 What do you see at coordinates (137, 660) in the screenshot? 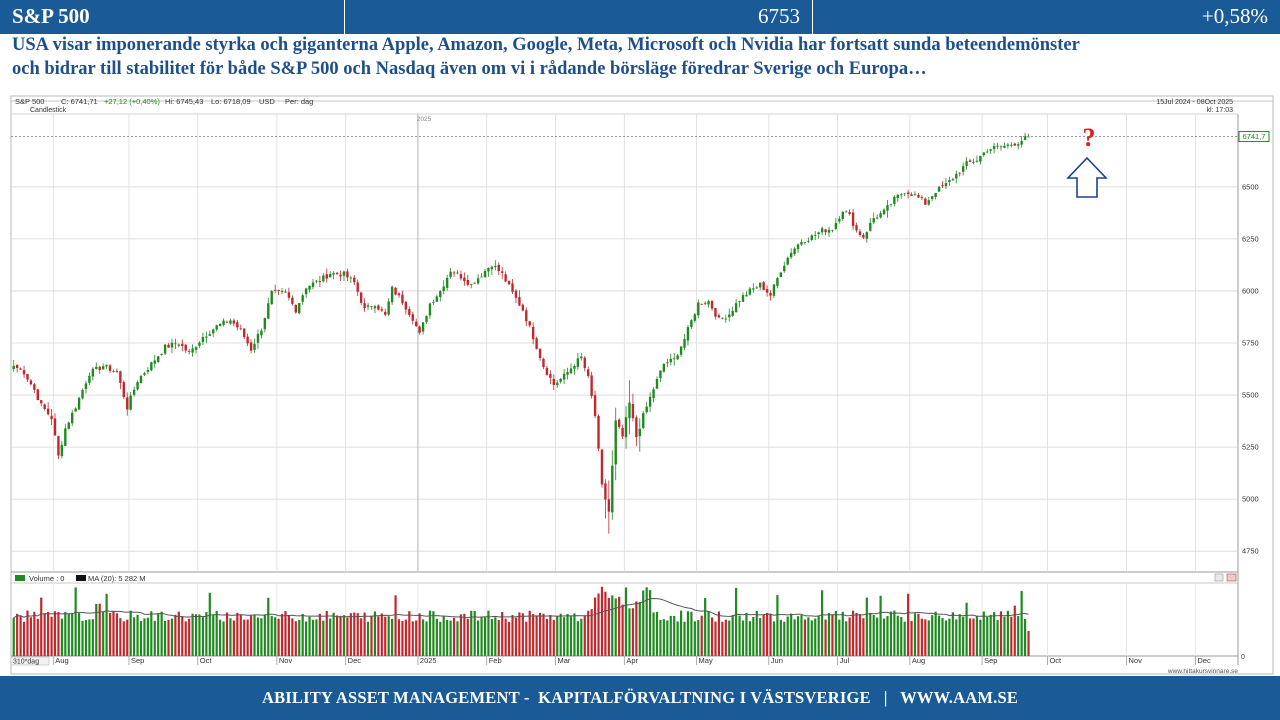
I see `x-tick-label: Sep` at bounding box center [137, 660].